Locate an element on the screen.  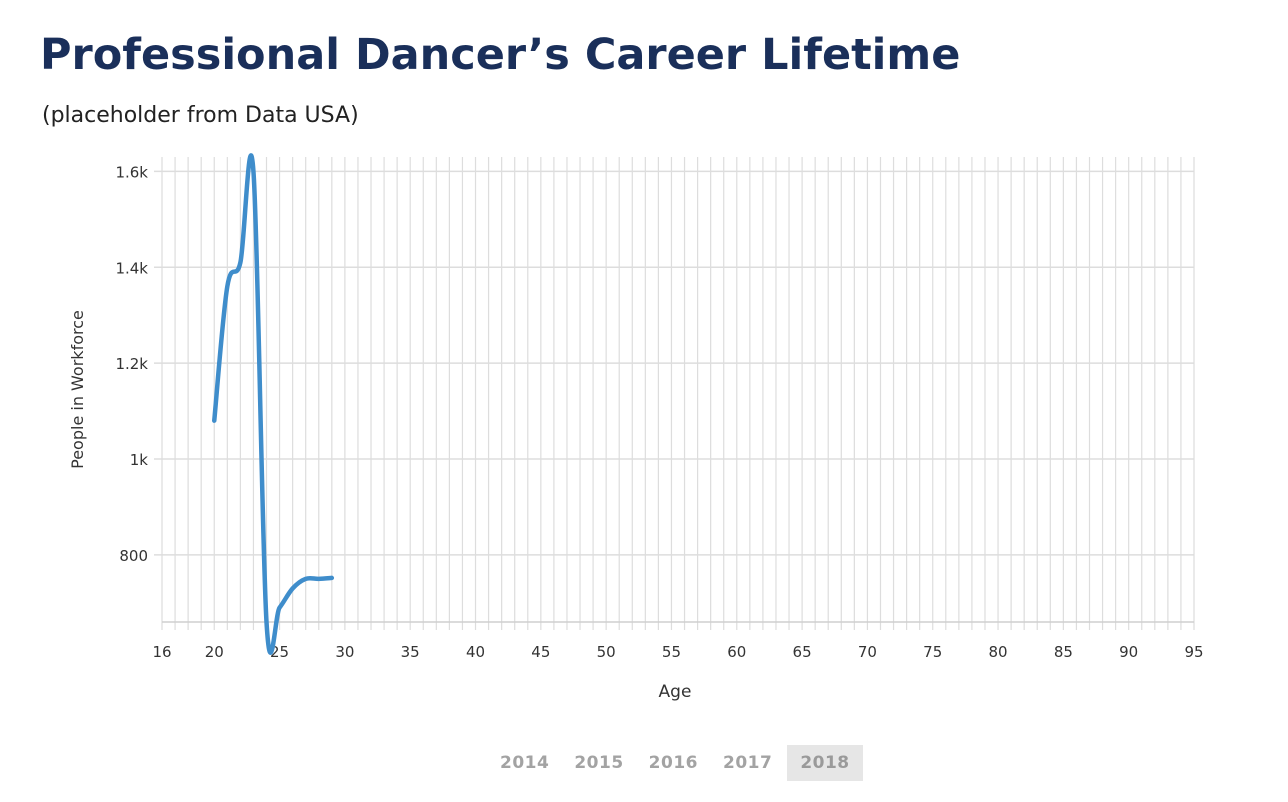
x-tick-label: 75 is located at coordinates (932, 652).